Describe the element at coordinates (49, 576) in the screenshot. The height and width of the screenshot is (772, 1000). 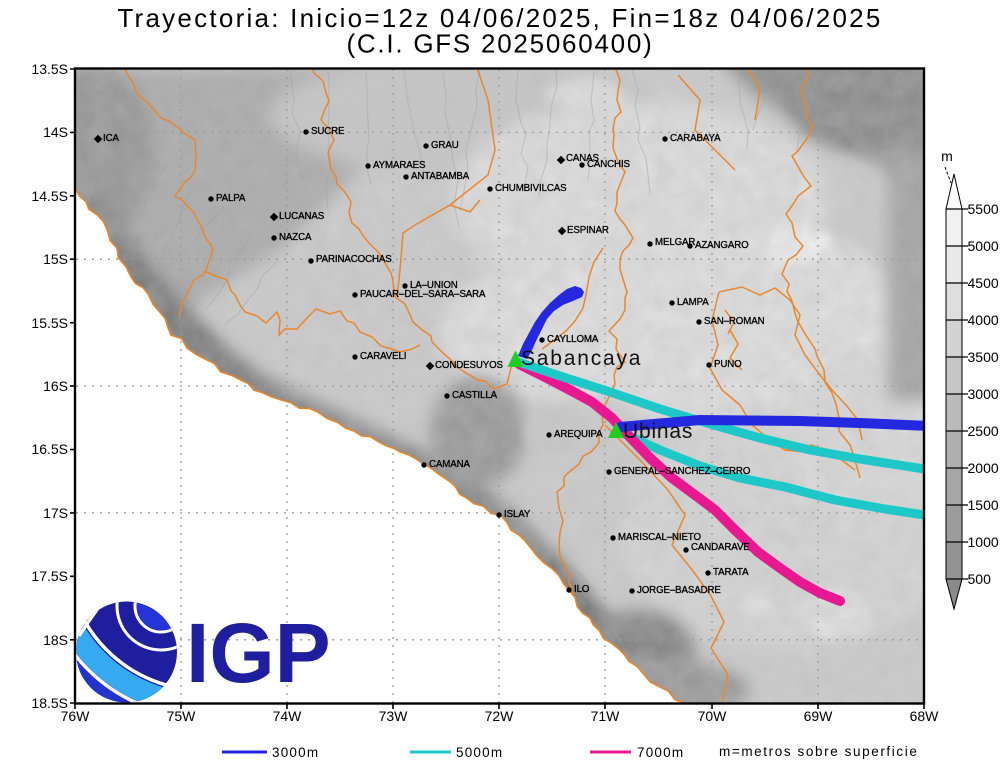
I see `svg-text: 17.5S` at that location.